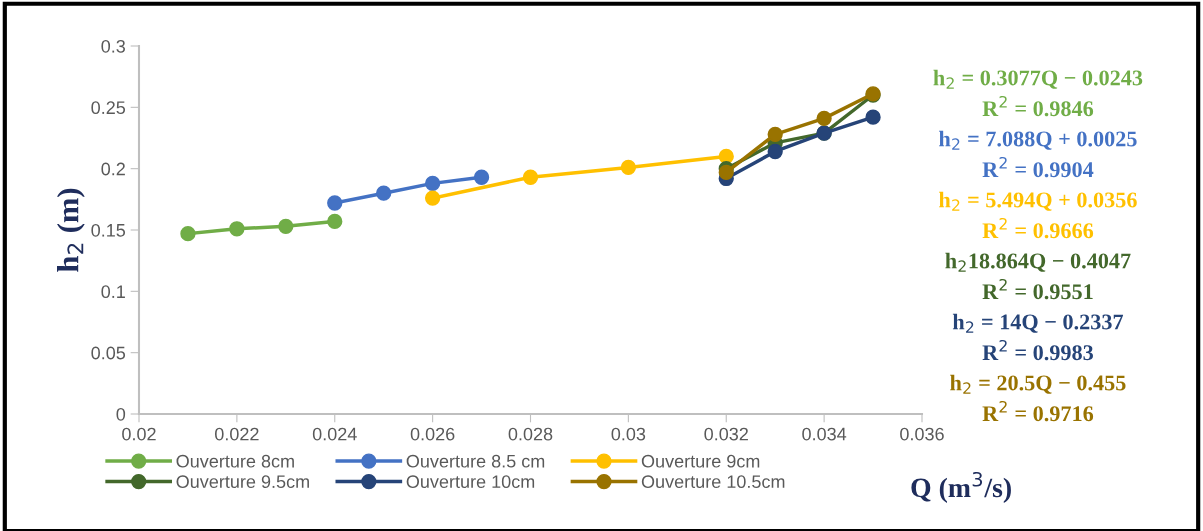  I want to click on y-tick-label: 0.1, so click(113, 292).